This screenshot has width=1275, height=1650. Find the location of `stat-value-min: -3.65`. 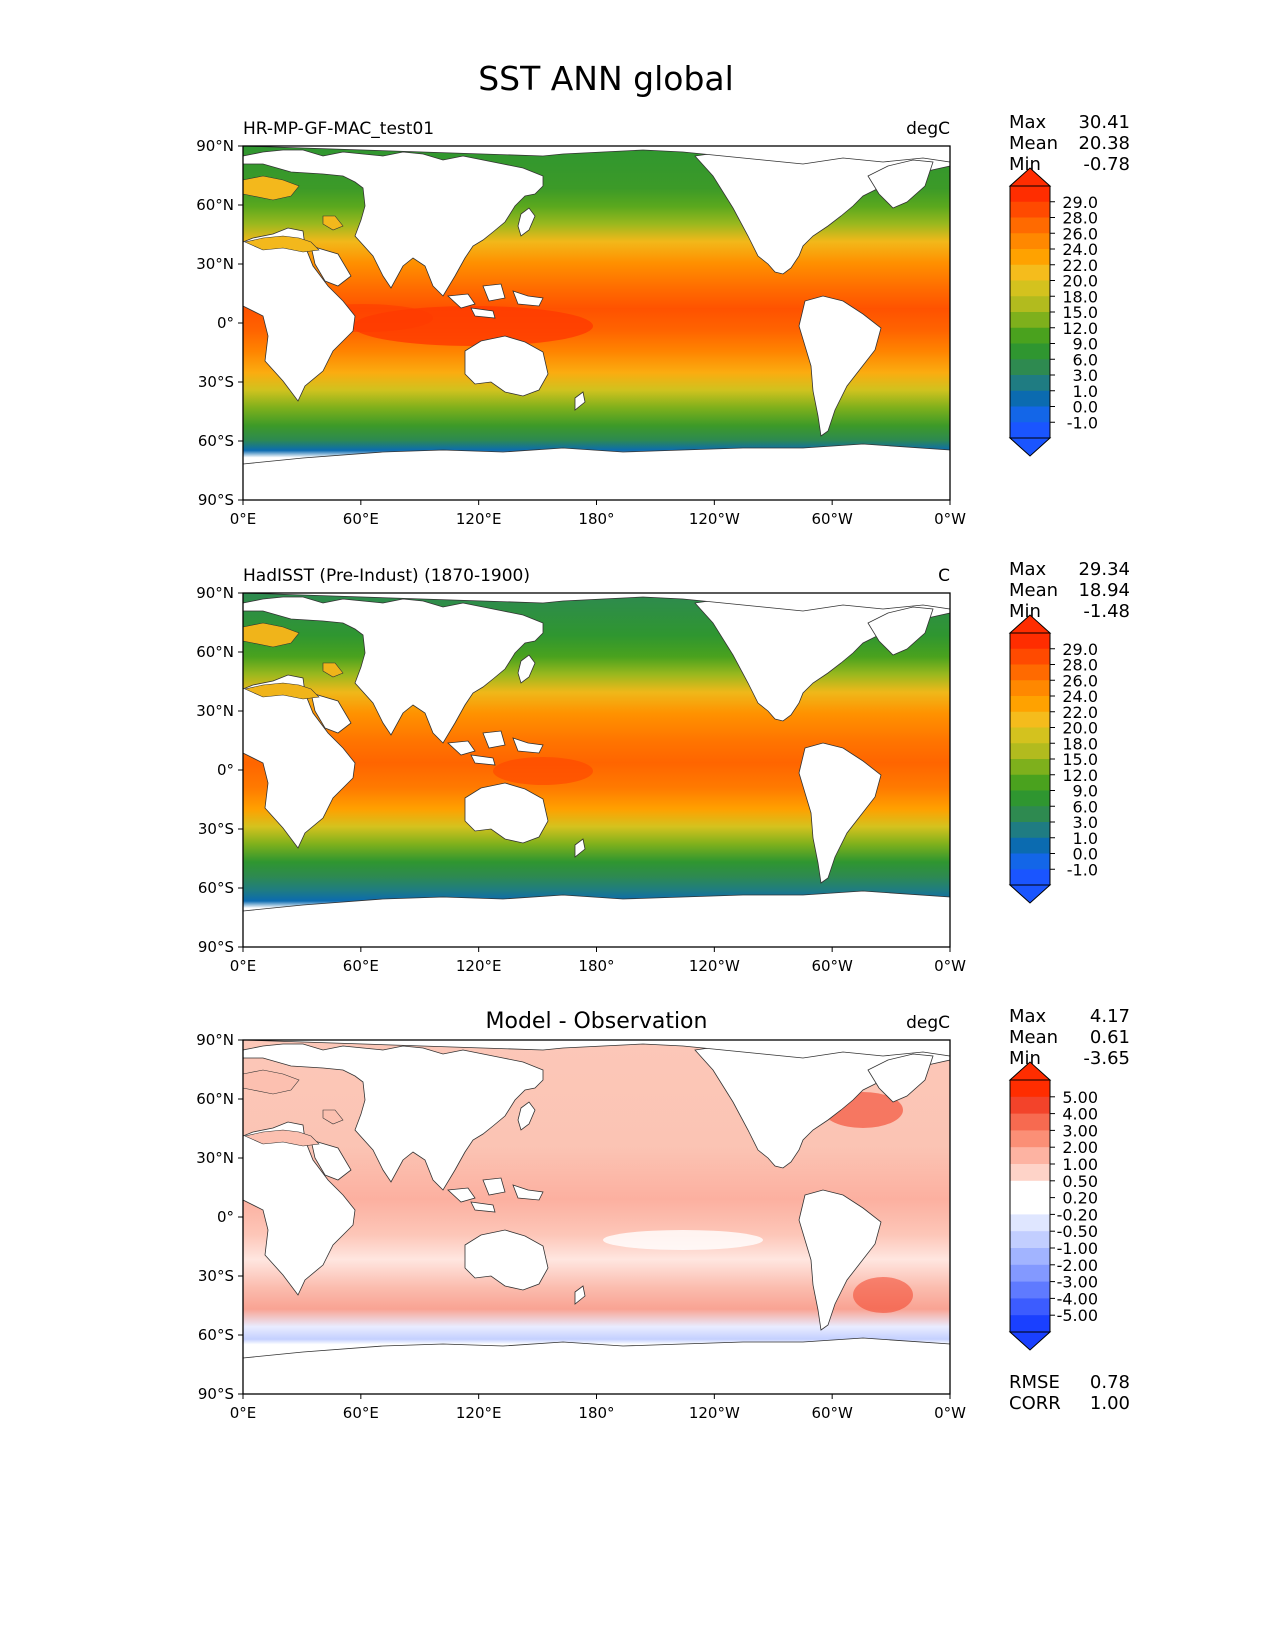

stat-value-min: -3.65 is located at coordinates (1106, 1058).